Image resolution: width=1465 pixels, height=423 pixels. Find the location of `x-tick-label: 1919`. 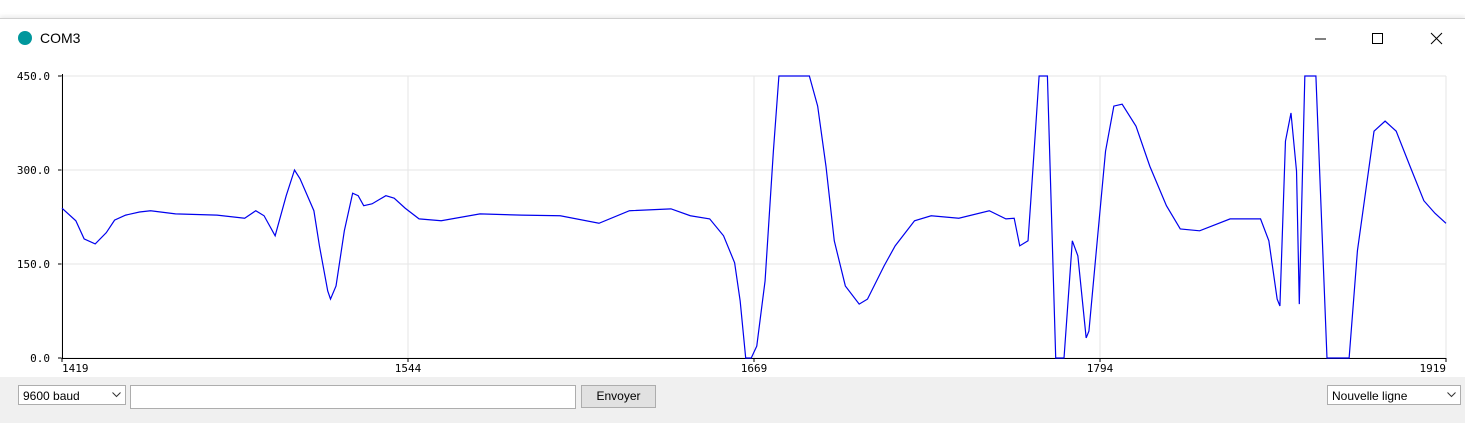

x-tick-label: 1919 is located at coordinates (1433, 368).